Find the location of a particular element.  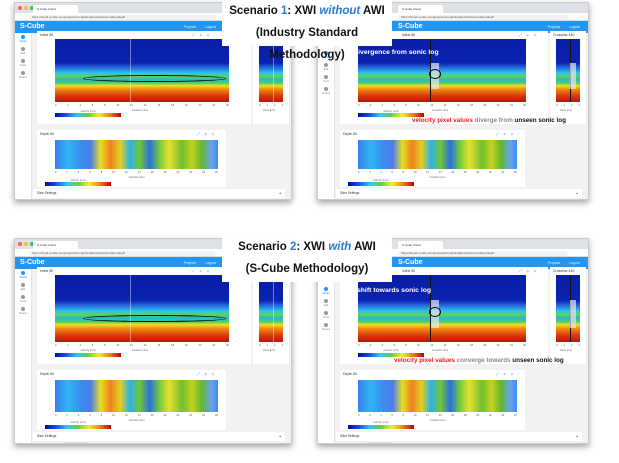

colorbar is located at coordinates (88, 115).